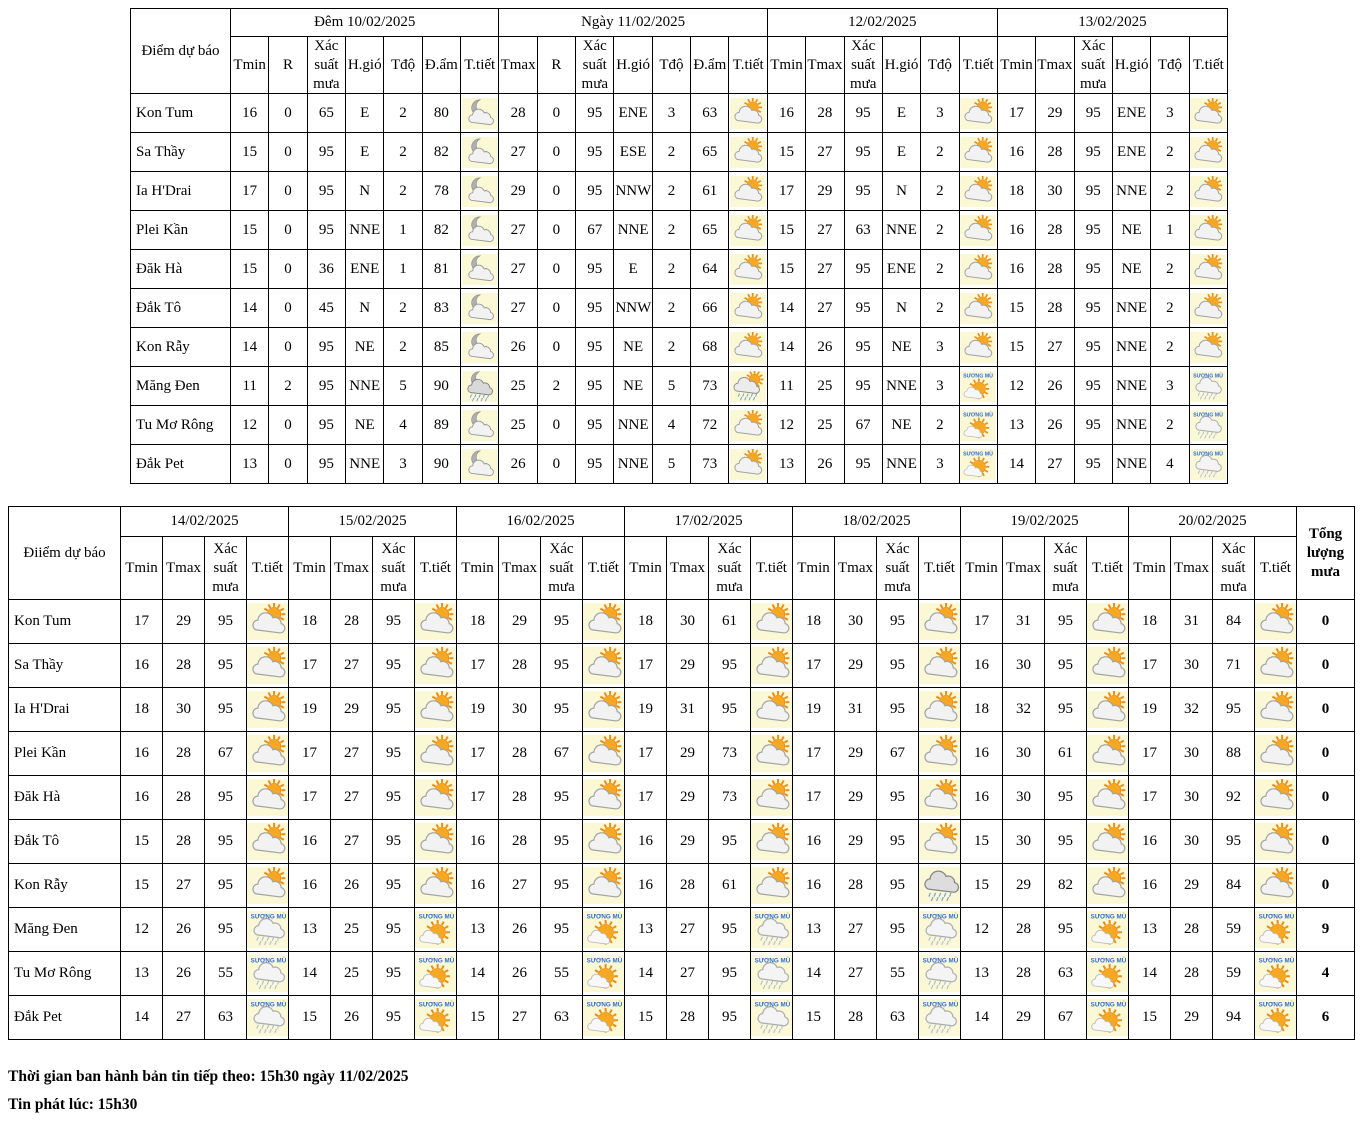 The width and height of the screenshot is (1363, 1129). Describe the element at coordinates (441, 65) in the screenshot. I see `column-header: Đ.ẩm` at that location.